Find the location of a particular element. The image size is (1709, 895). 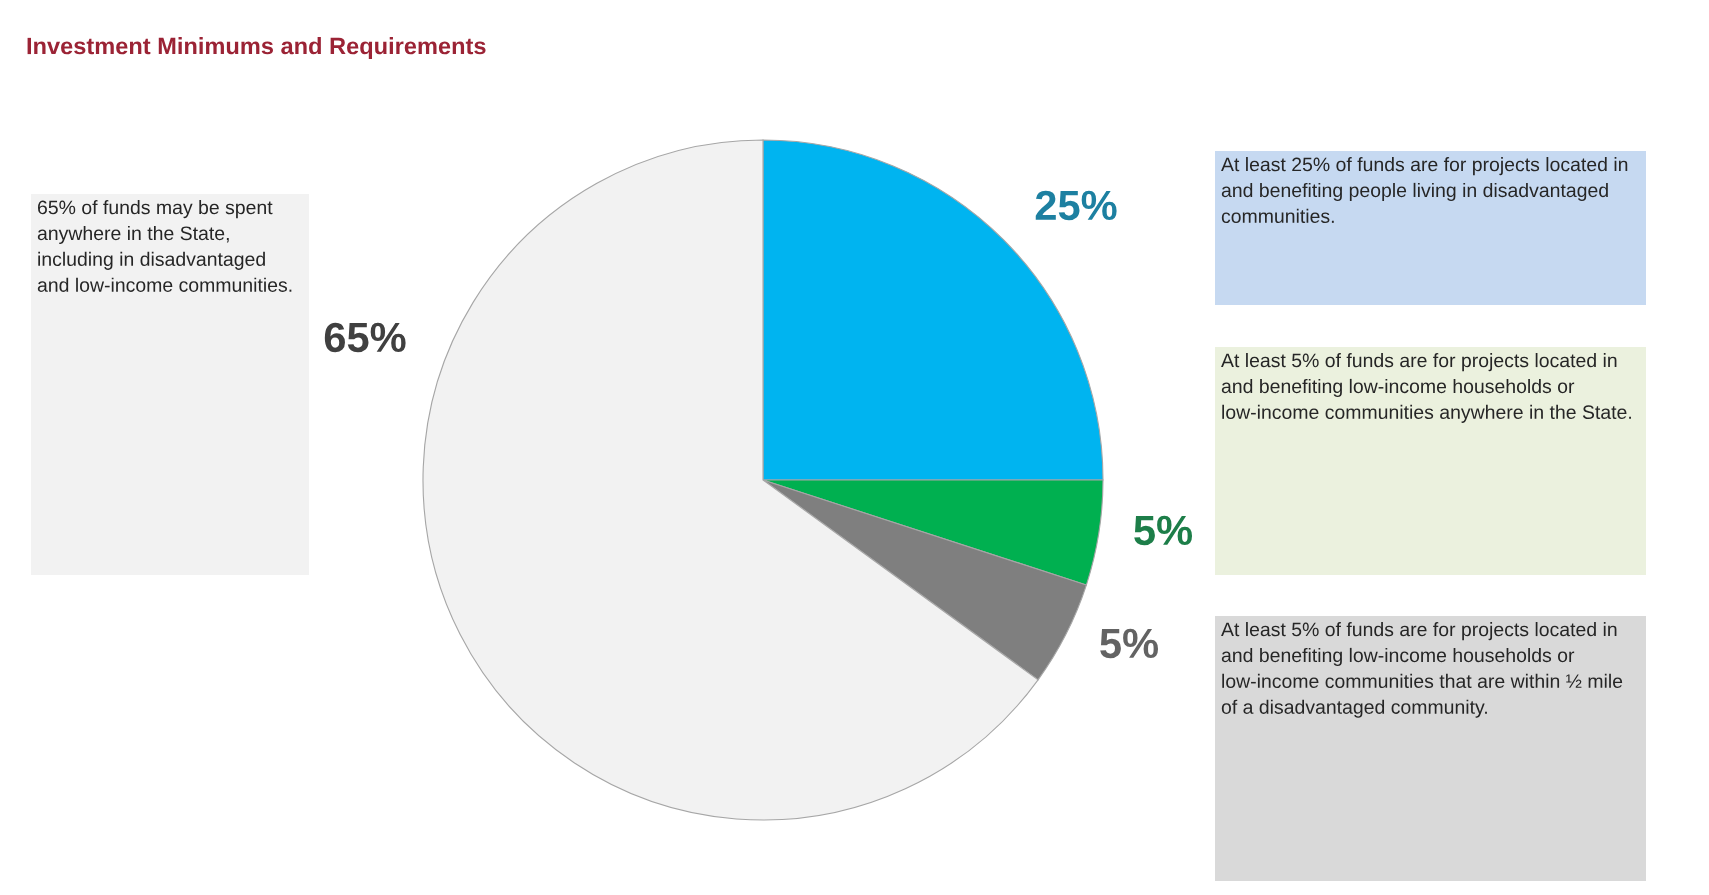

text: At least 5% of funds are for projects located in and benefiting low-income households or low-income communities anywhere in the State. is located at coordinates (1426, 388).